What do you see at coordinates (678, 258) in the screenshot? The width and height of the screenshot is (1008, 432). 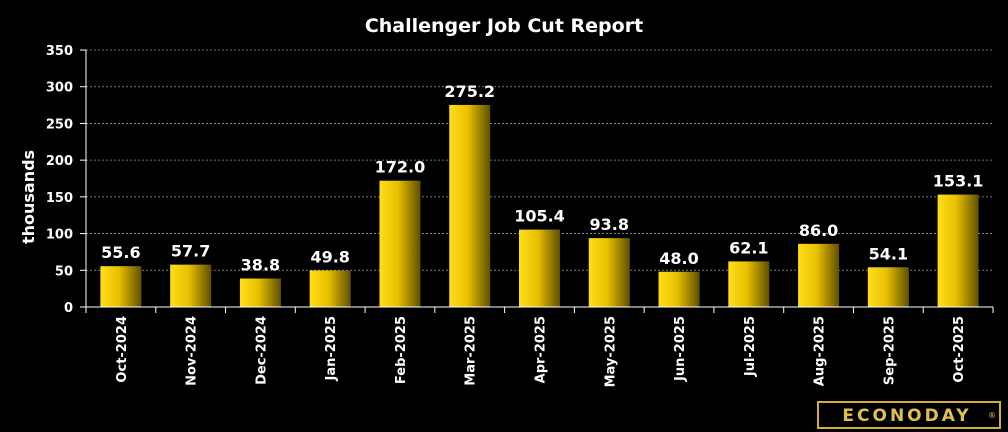 I see `bar-value-label: 48.0` at bounding box center [678, 258].